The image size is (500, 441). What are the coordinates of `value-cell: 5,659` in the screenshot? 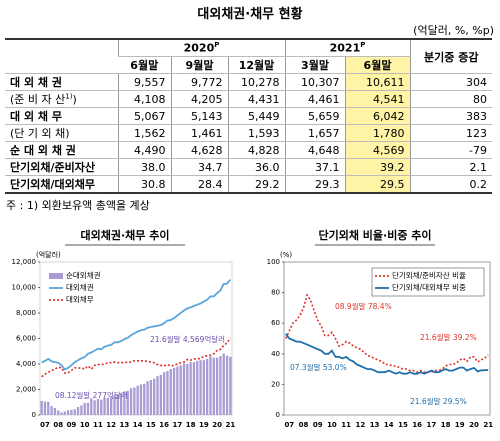 It's located at (314, 116).